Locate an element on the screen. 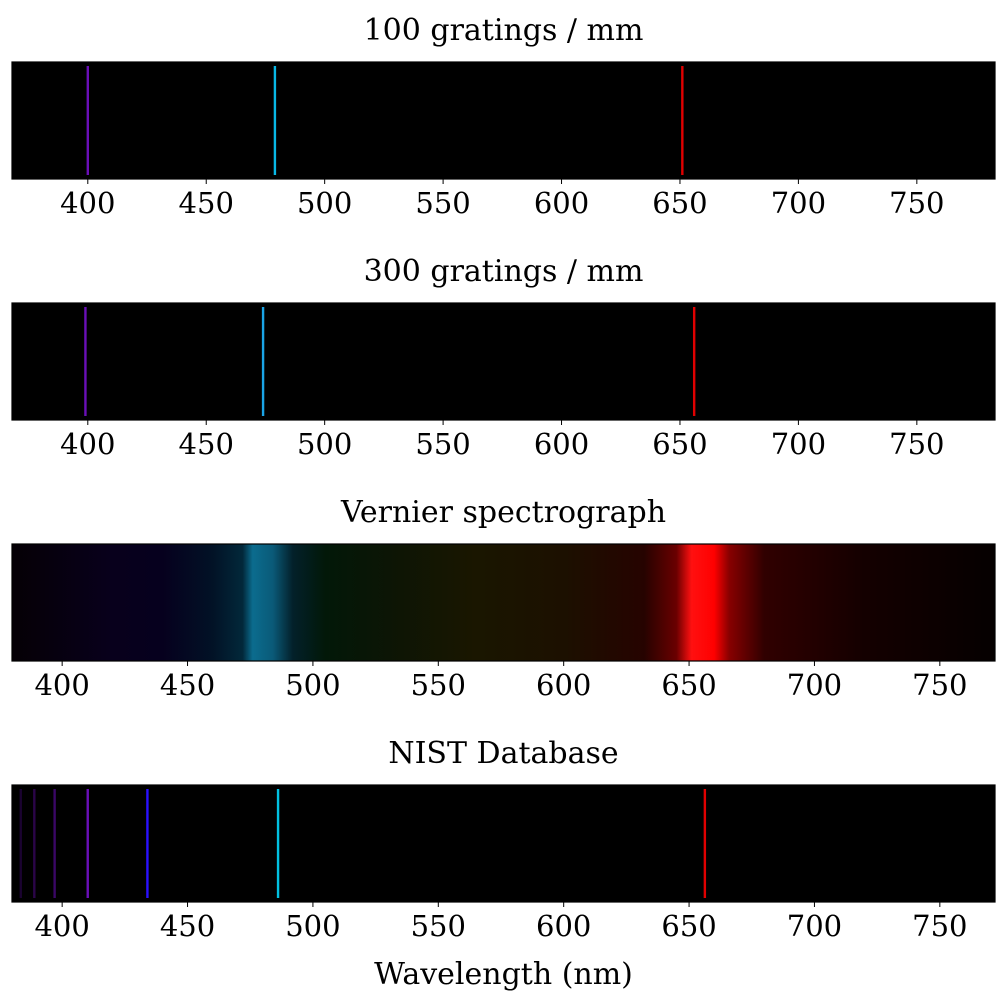 The height and width of the screenshot is (1008, 1008). x-axis-label: Wavelength (nm) is located at coordinates (503, 974).